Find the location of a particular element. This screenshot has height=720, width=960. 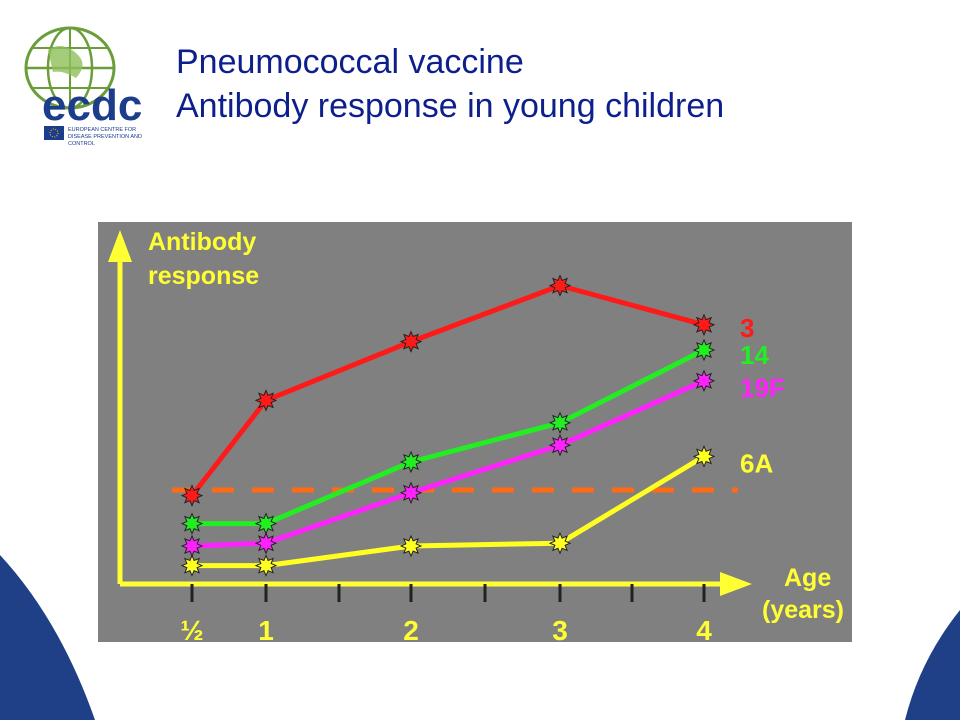

logo-caption-line1: EUROPEAN CENTRE FOR is located at coordinates (102, 130).